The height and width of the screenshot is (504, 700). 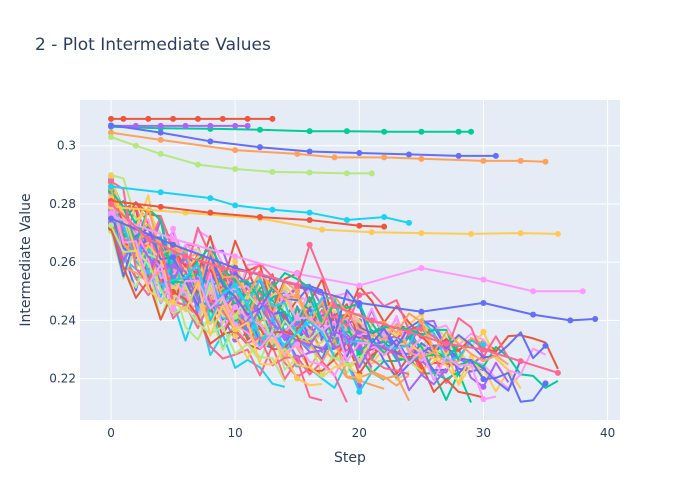 I want to click on y-tick-label: 0.26, so click(x=62, y=262).